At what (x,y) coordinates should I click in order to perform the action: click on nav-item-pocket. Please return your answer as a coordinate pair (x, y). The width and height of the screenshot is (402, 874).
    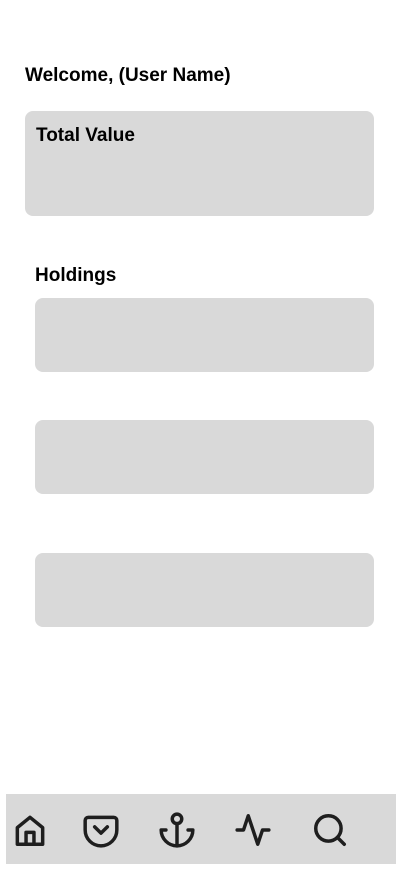
    Looking at the image, I should click on (101, 830).